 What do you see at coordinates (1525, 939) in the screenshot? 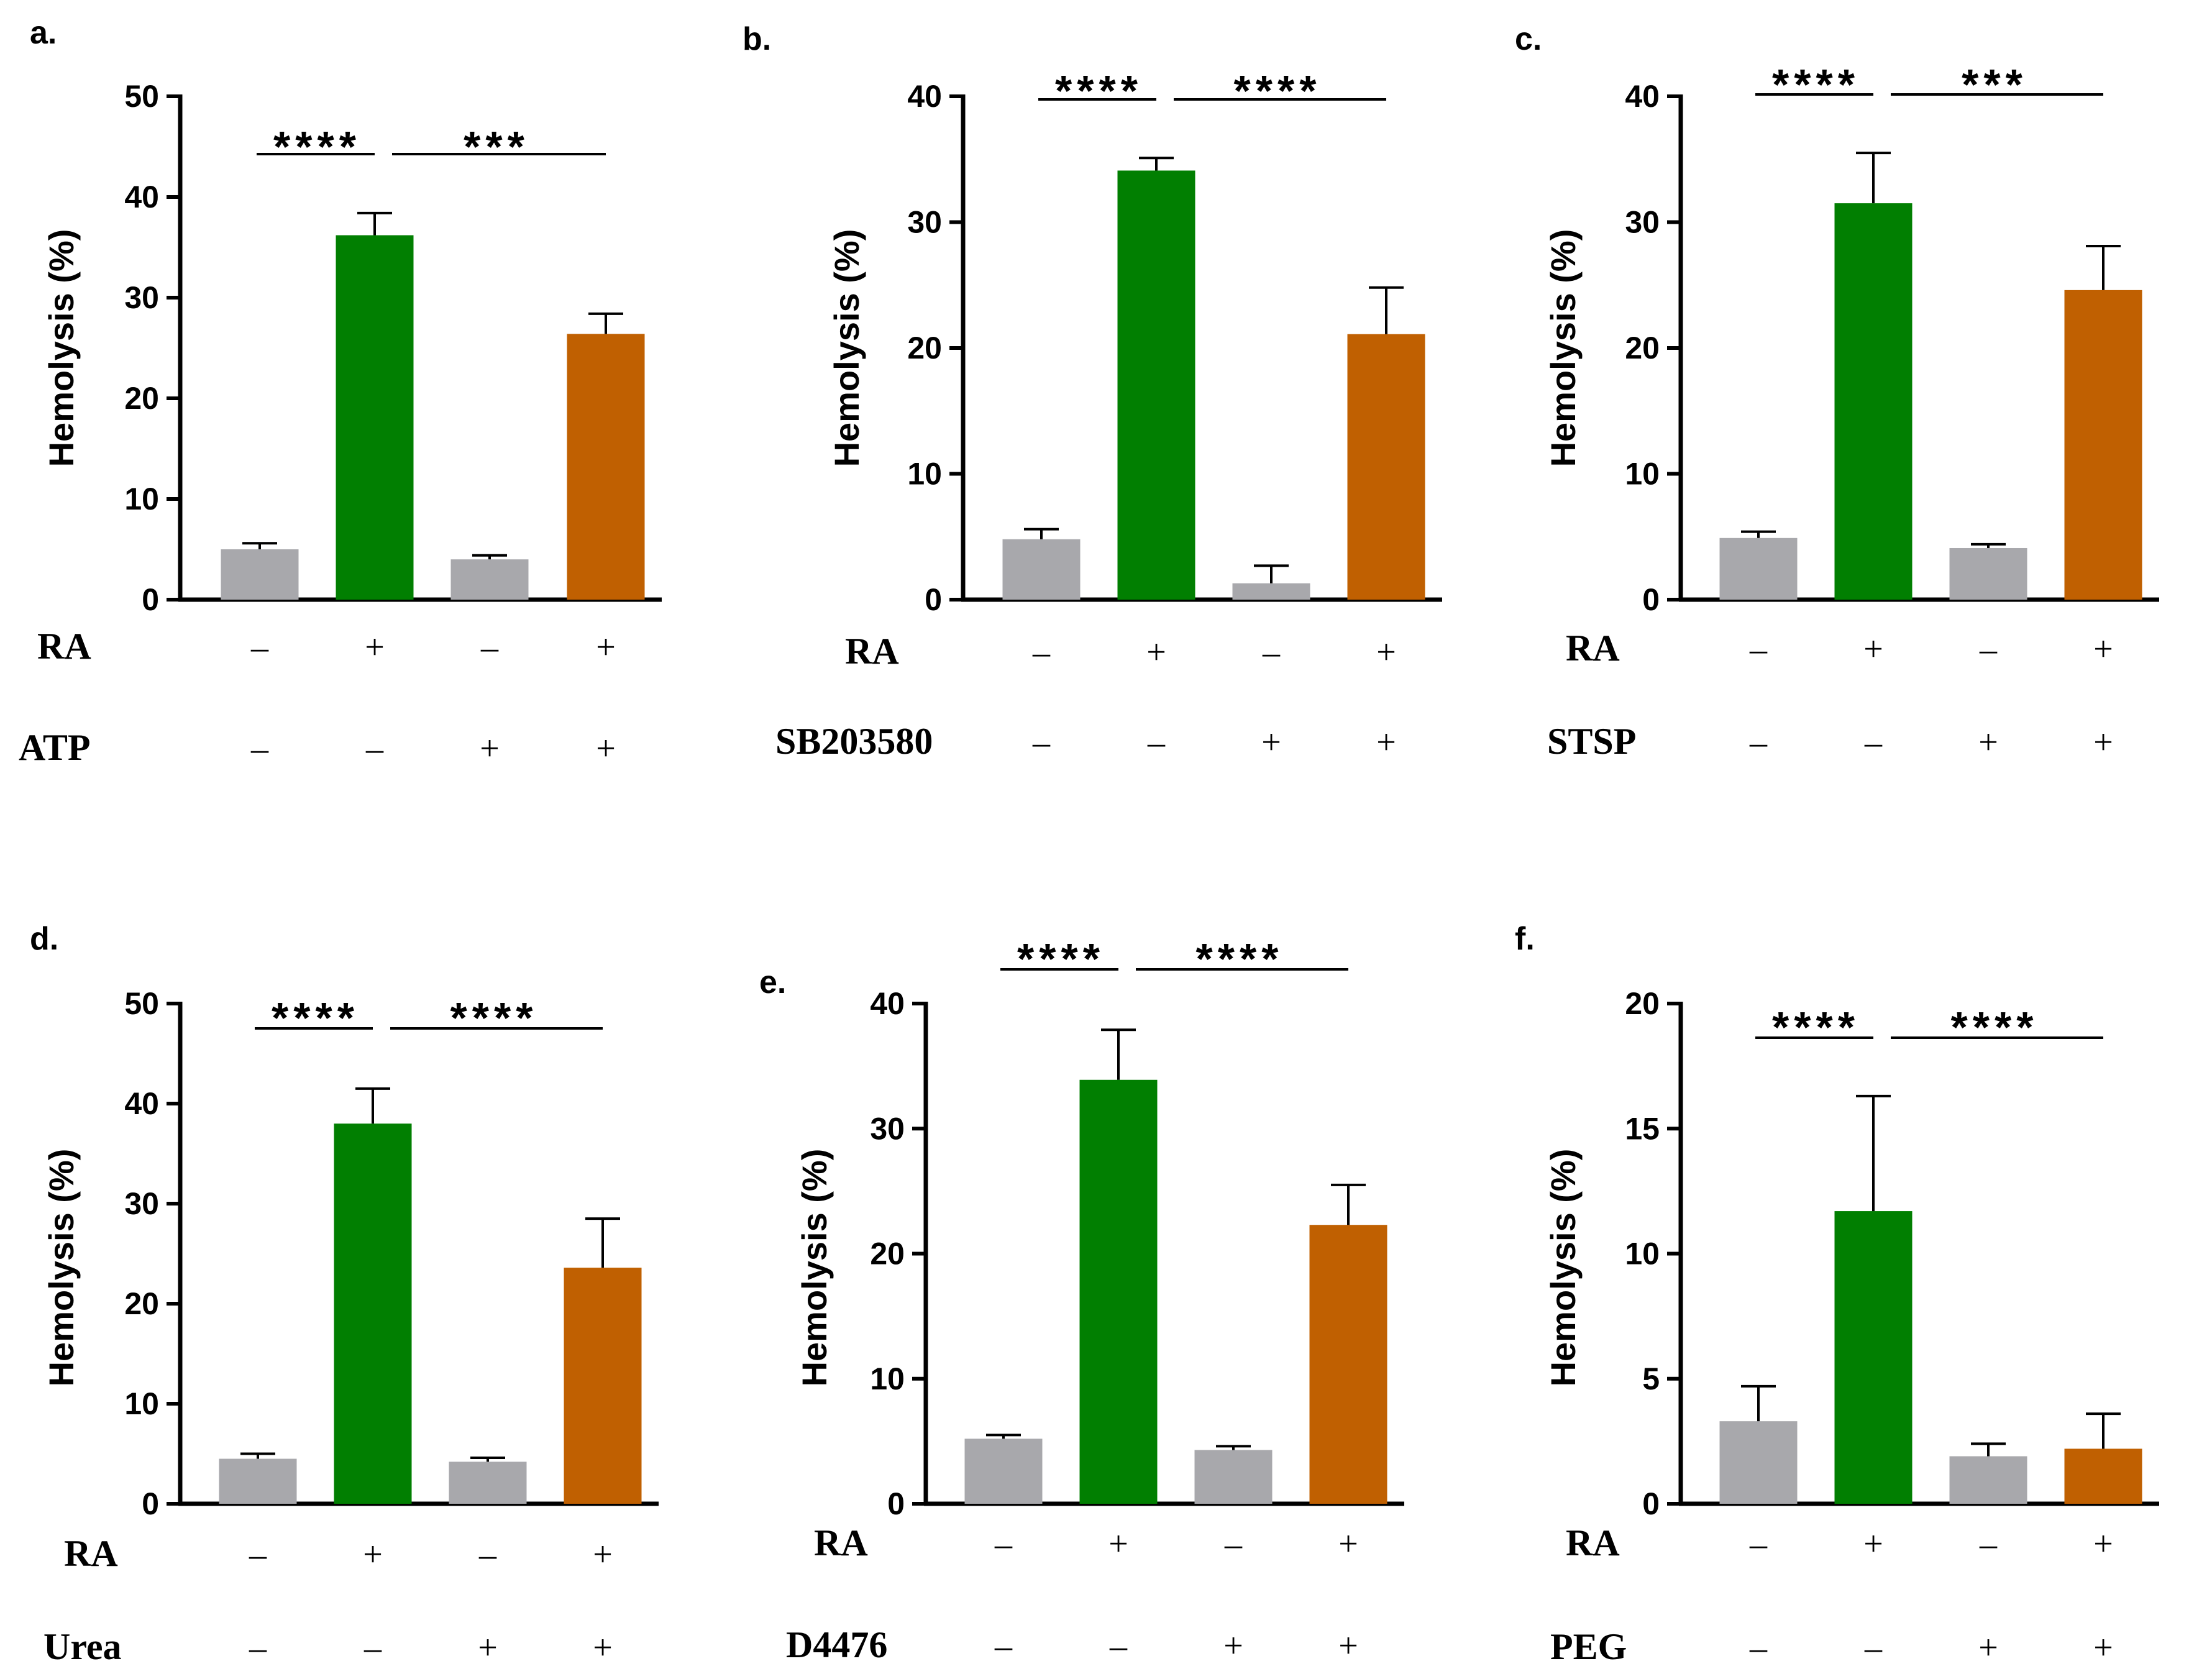
I see `panel-label: f.` at bounding box center [1525, 939].